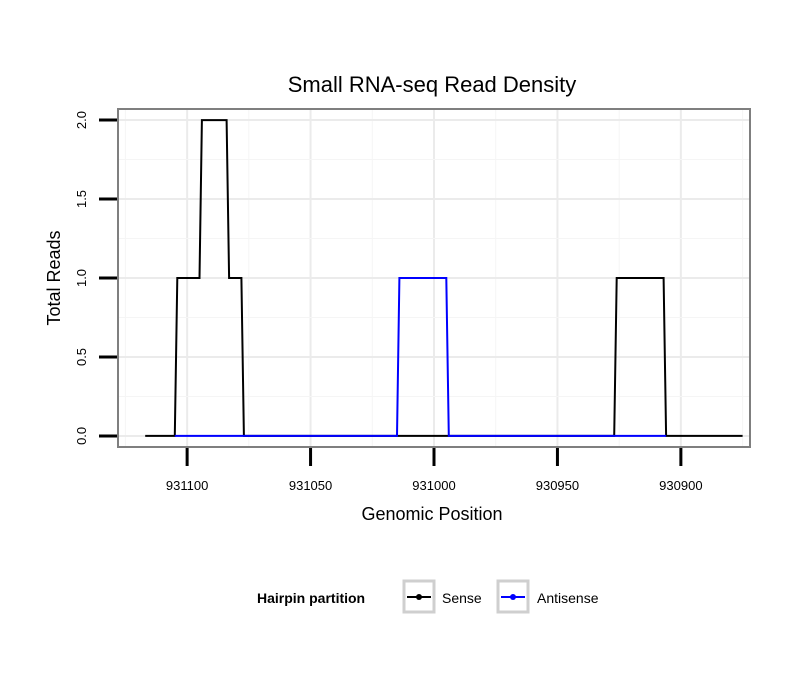 The height and width of the screenshot is (690, 810). I want to click on x-tick-label: 931050, so click(310, 485).